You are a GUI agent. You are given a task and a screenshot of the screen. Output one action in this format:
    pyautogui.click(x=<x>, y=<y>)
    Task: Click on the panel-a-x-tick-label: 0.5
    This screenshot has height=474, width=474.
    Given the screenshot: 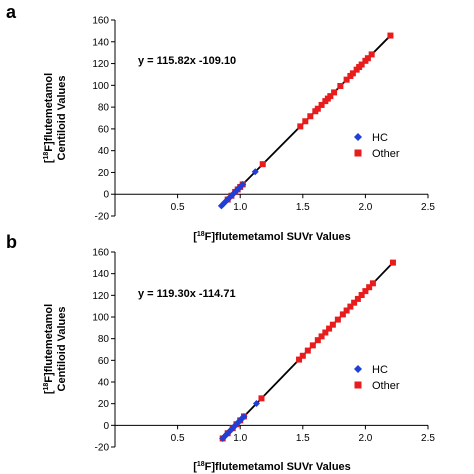 What is the action you would take?
    pyautogui.click(x=178, y=207)
    